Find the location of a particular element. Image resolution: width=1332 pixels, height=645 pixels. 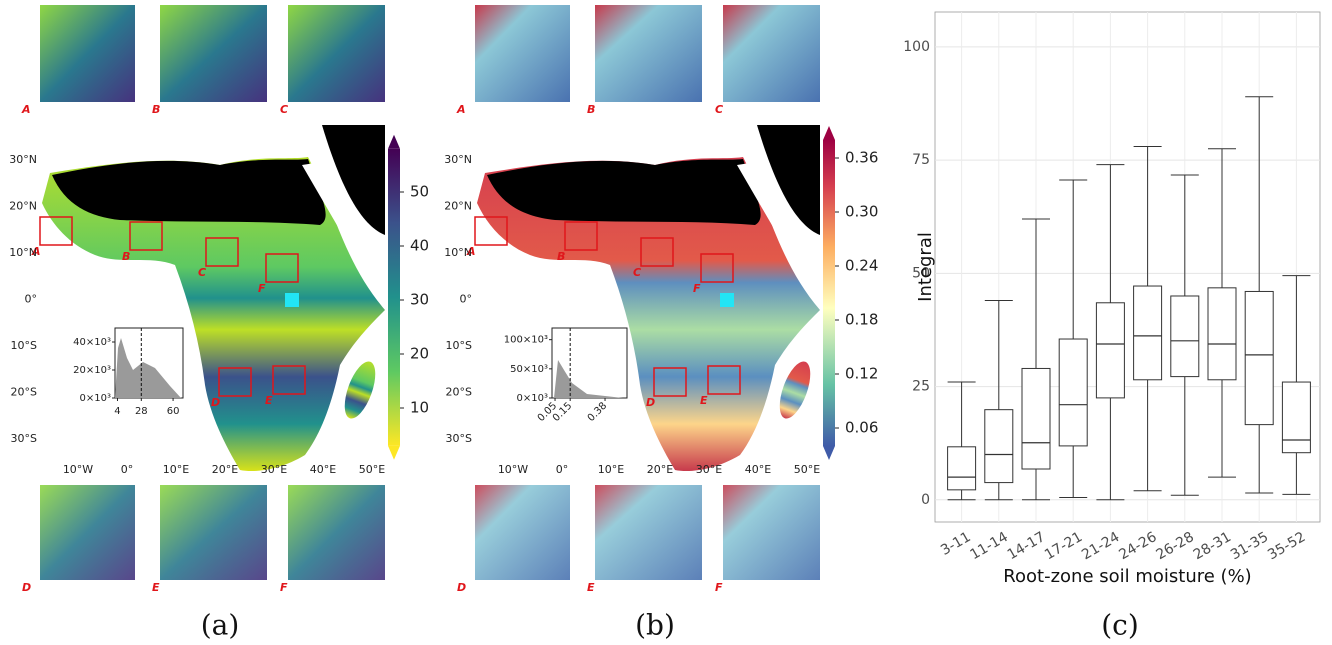

colorbar-label: 50 is located at coordinates (419, 192).